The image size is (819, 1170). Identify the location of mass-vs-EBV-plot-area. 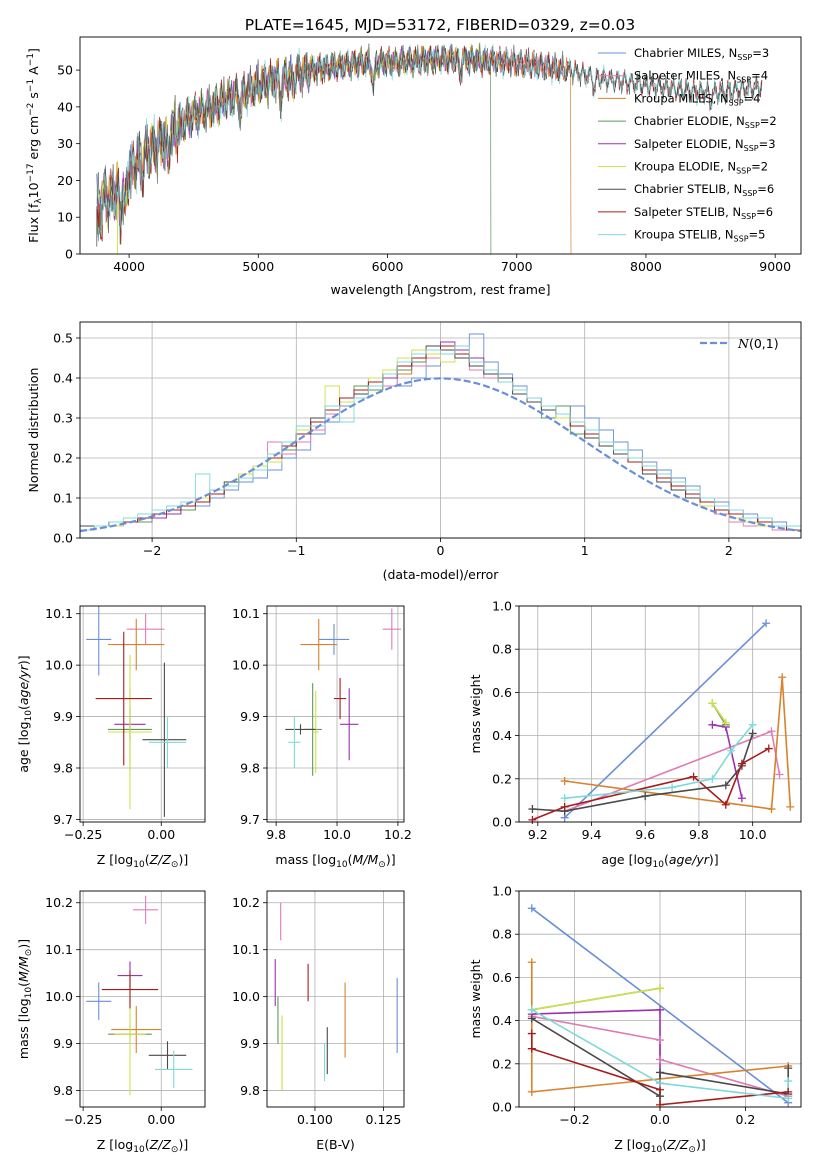
(336, 996).